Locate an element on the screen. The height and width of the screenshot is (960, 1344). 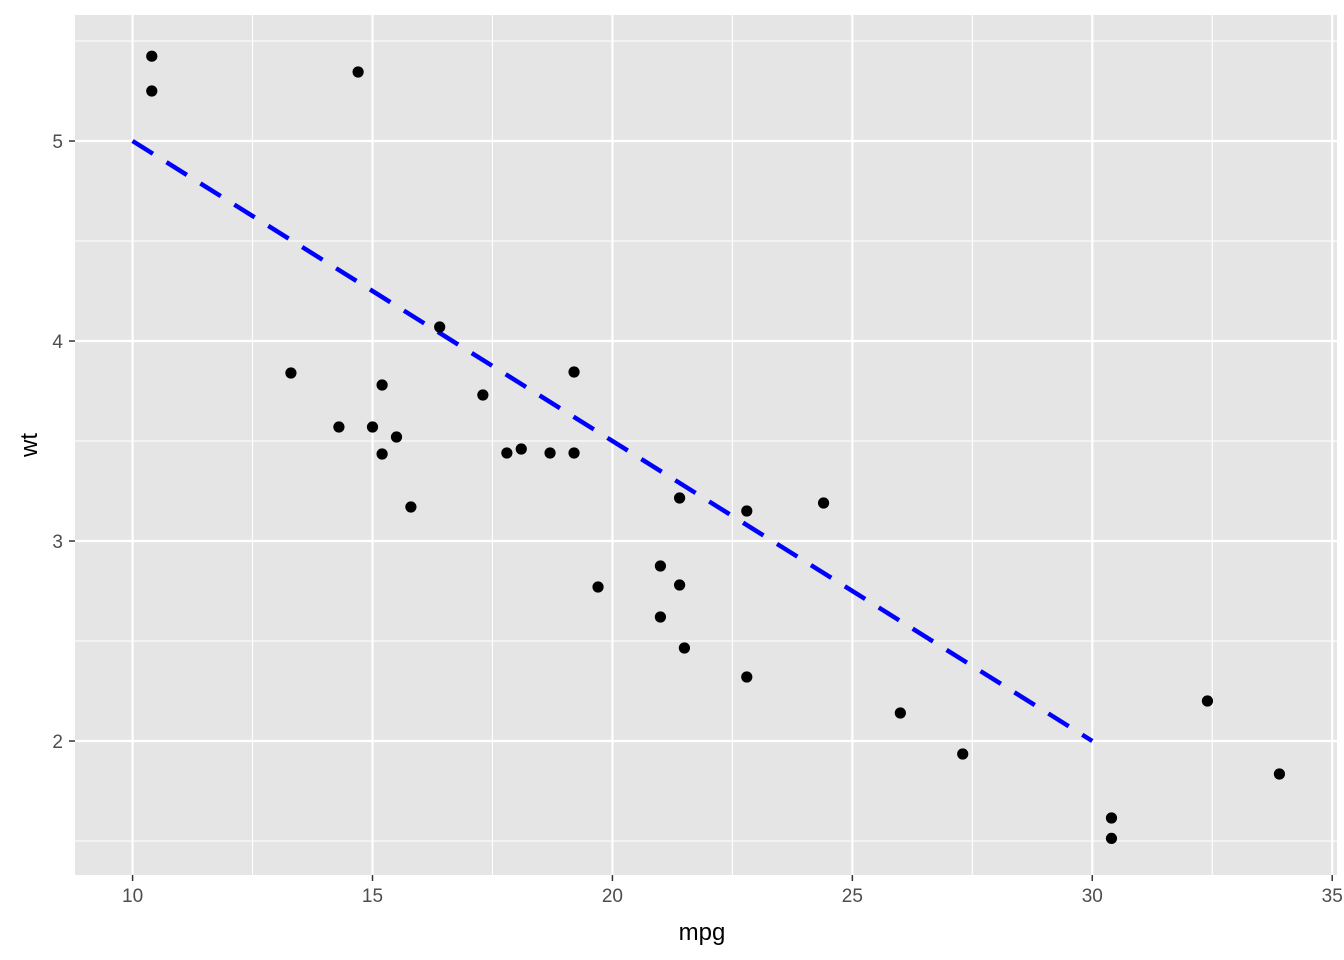
x-tick-label: 15 is located at coordinates (372, 896).